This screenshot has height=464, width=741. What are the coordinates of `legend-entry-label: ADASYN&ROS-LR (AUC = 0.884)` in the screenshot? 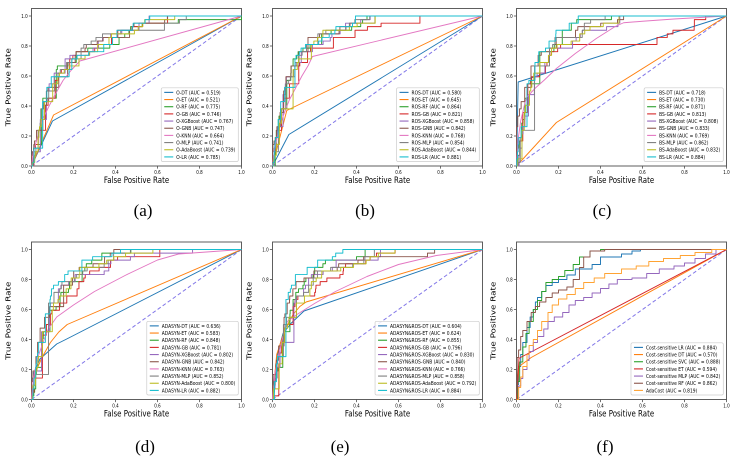 It's located at (425, 391).